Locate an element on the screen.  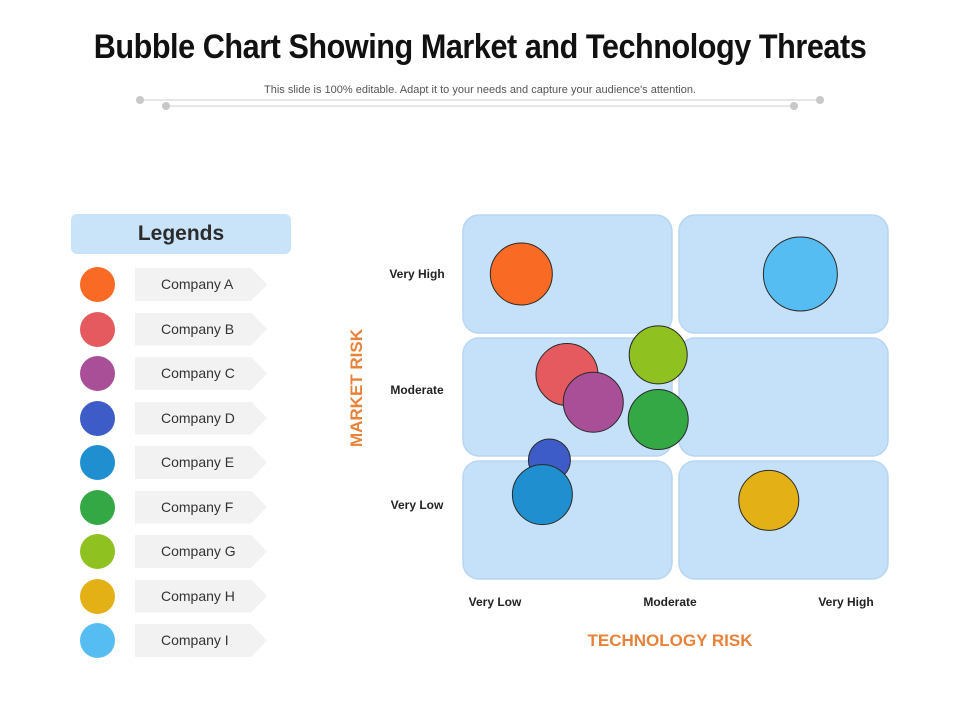
legend-item: Company E is located at coordinates (178, 466).